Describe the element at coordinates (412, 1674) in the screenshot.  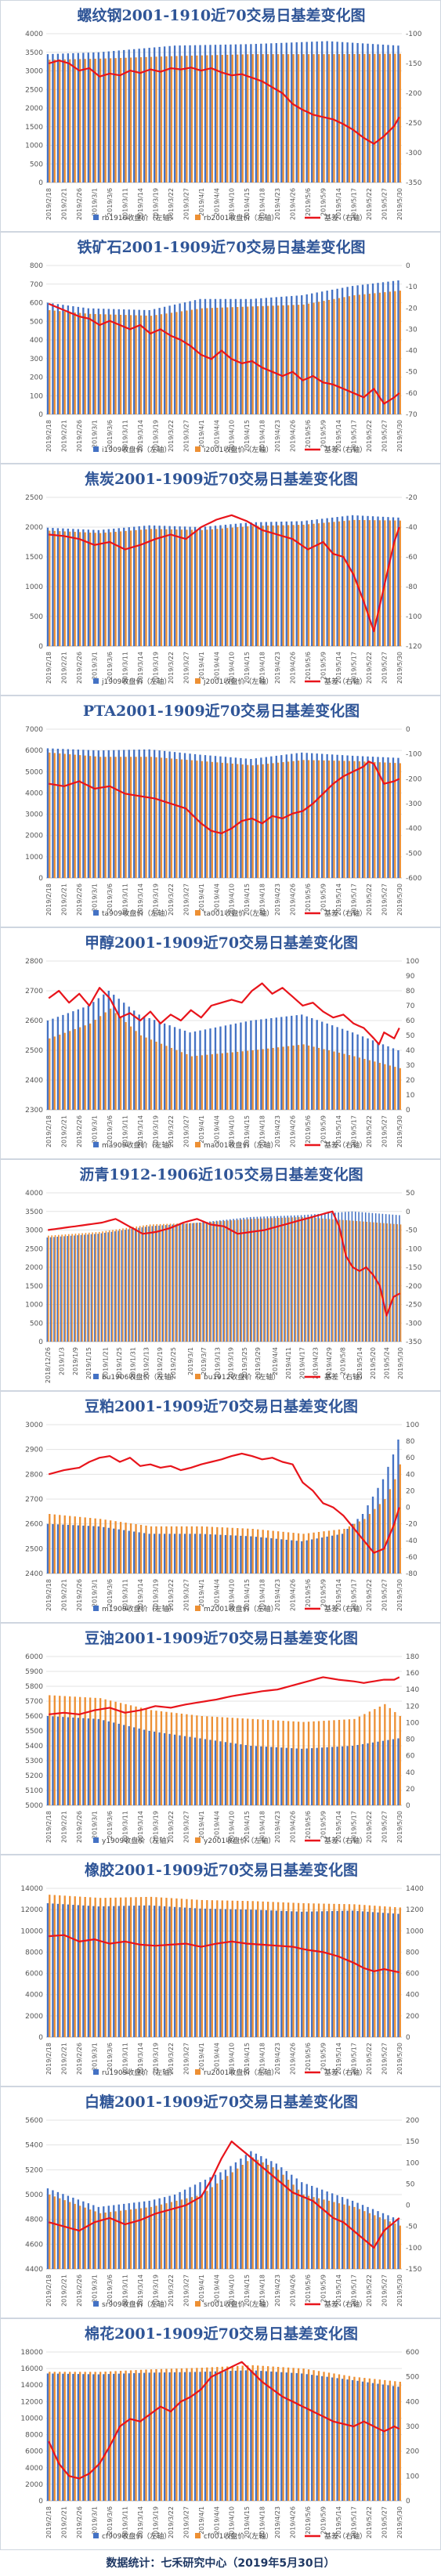
I see `y2-tick-label: 160` at that location.